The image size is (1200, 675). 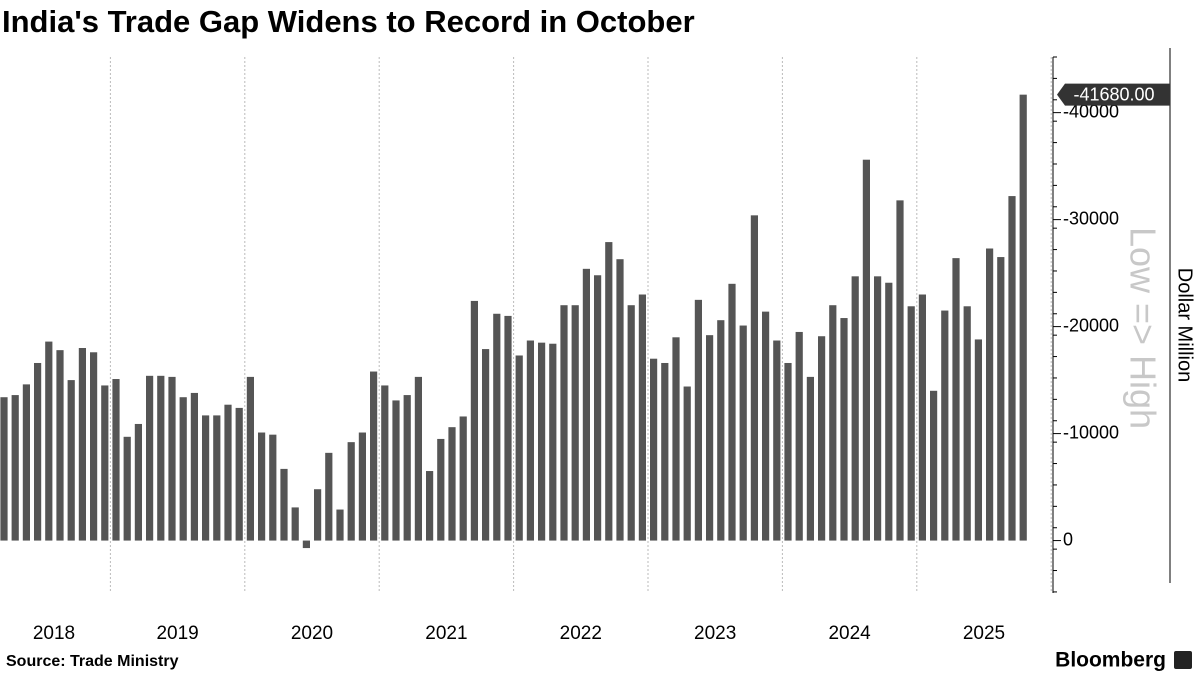 I want to click on y-tick-label: -30000, so click(x=1091, y=218).